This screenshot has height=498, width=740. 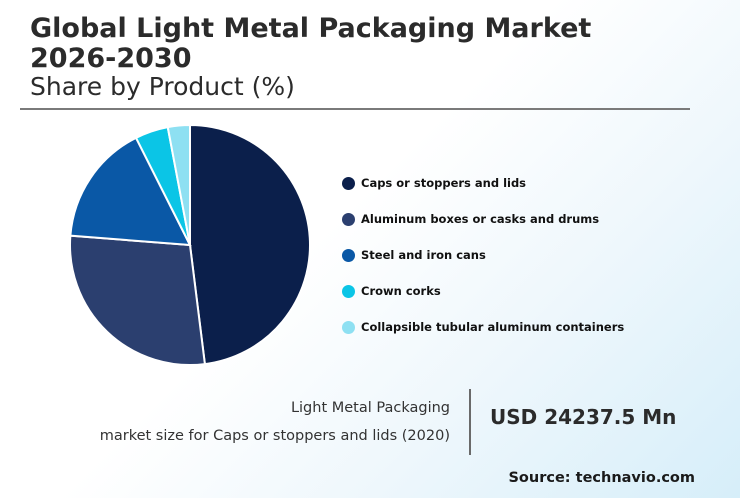 What do you see at coordinates (423, 255) in the screenshot?
I see `legend-label: Steel and iron cans` at bounding box center [423, 255].